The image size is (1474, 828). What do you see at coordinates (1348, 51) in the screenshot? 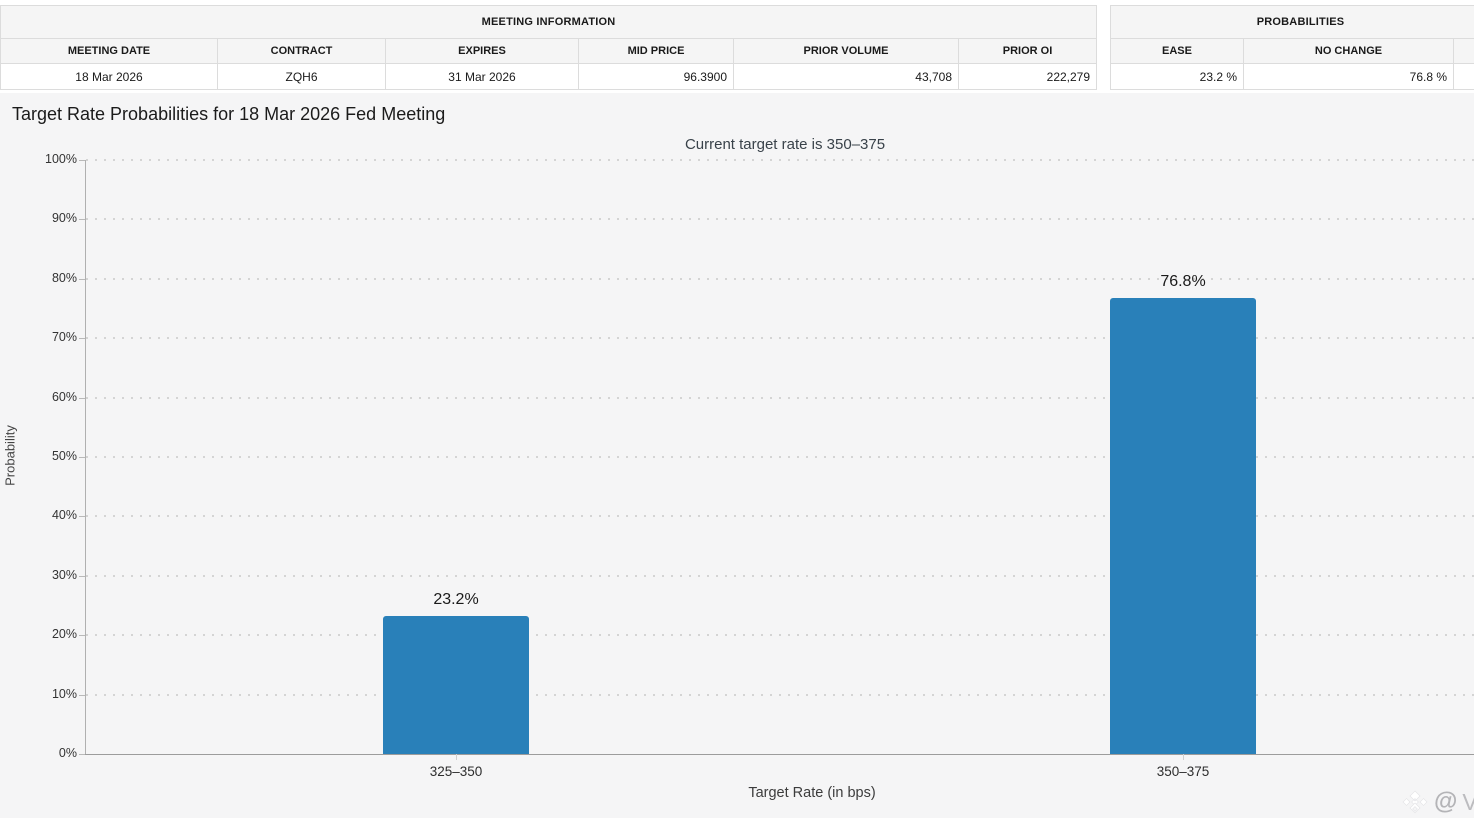
I see `col-header-no-change: NO CHANGE` at bounding box center [1348, 51].